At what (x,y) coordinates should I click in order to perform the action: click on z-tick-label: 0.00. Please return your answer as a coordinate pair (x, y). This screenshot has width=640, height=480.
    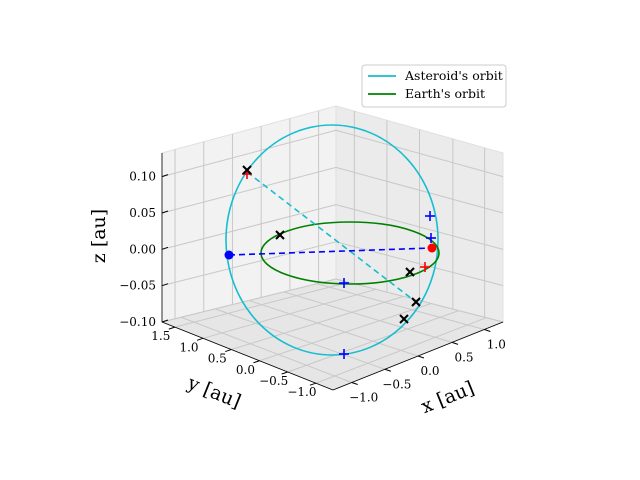
    Looking at the image, I should click on (142, 249).